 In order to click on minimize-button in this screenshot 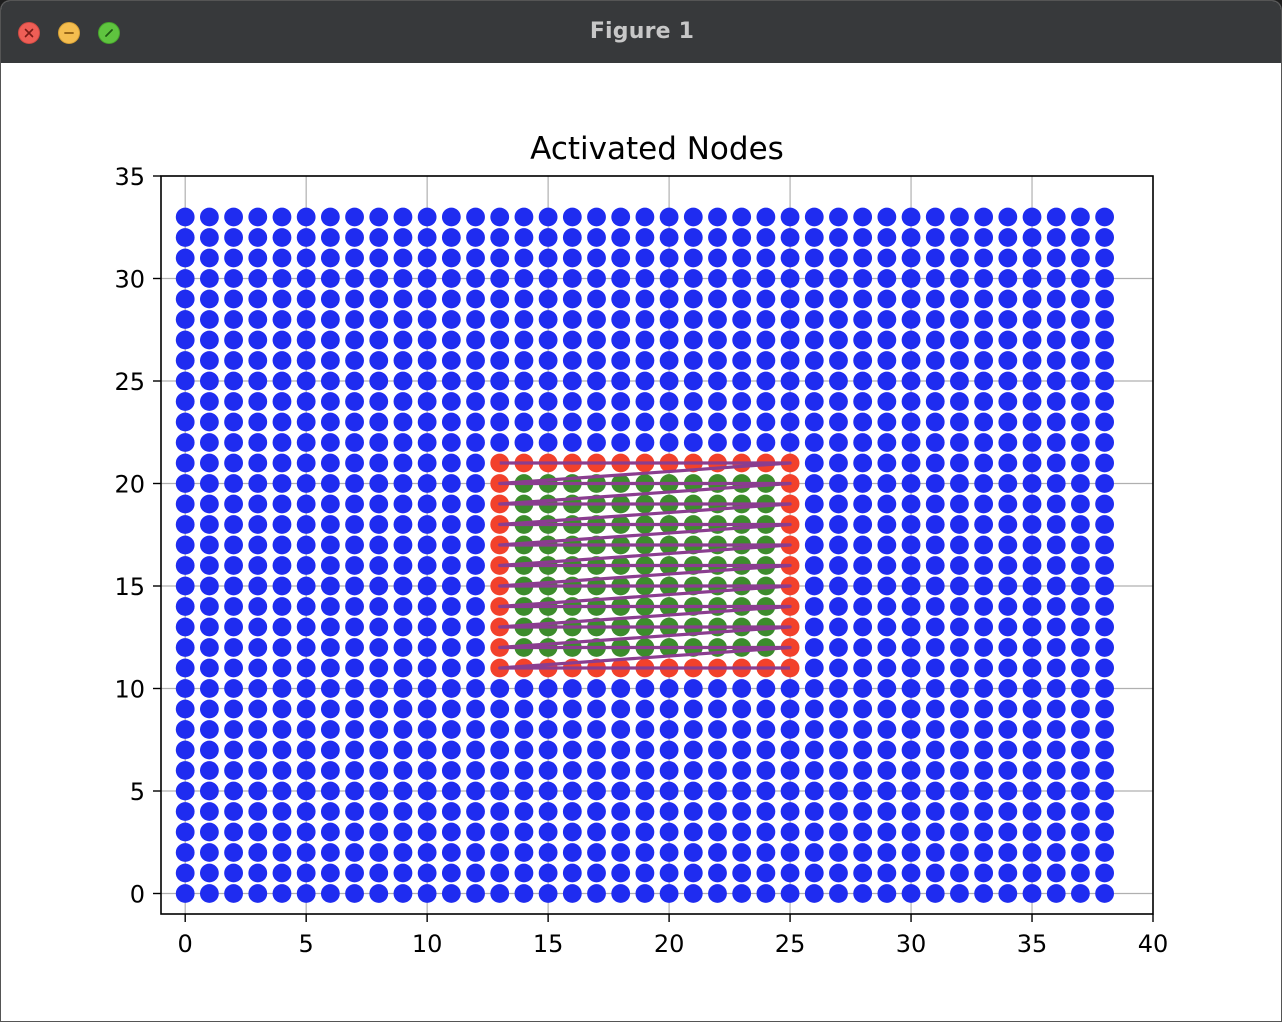, I will do `click(69, 33)`.